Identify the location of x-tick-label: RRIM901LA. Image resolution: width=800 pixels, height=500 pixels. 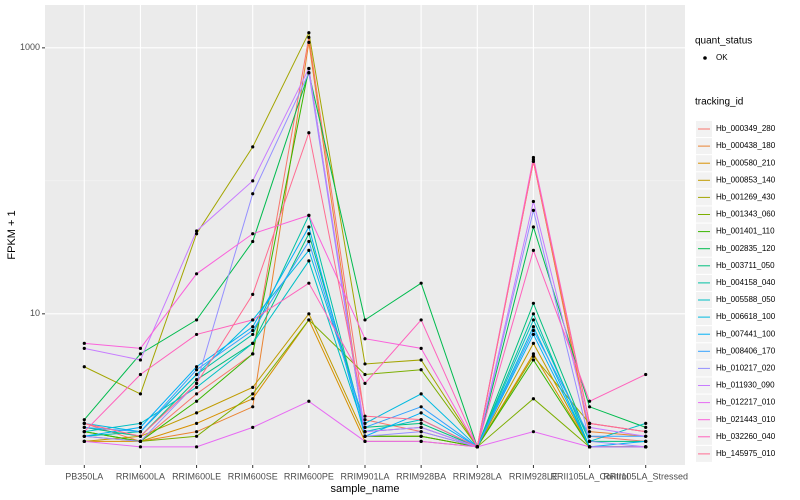
(364, 476).